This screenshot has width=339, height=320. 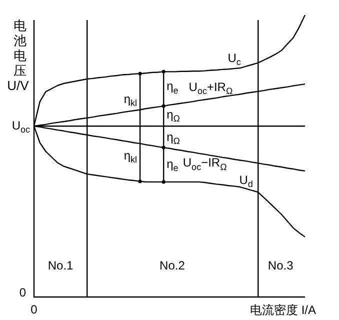 I want to click on annotation: No.3, so click(x=281, y=265).